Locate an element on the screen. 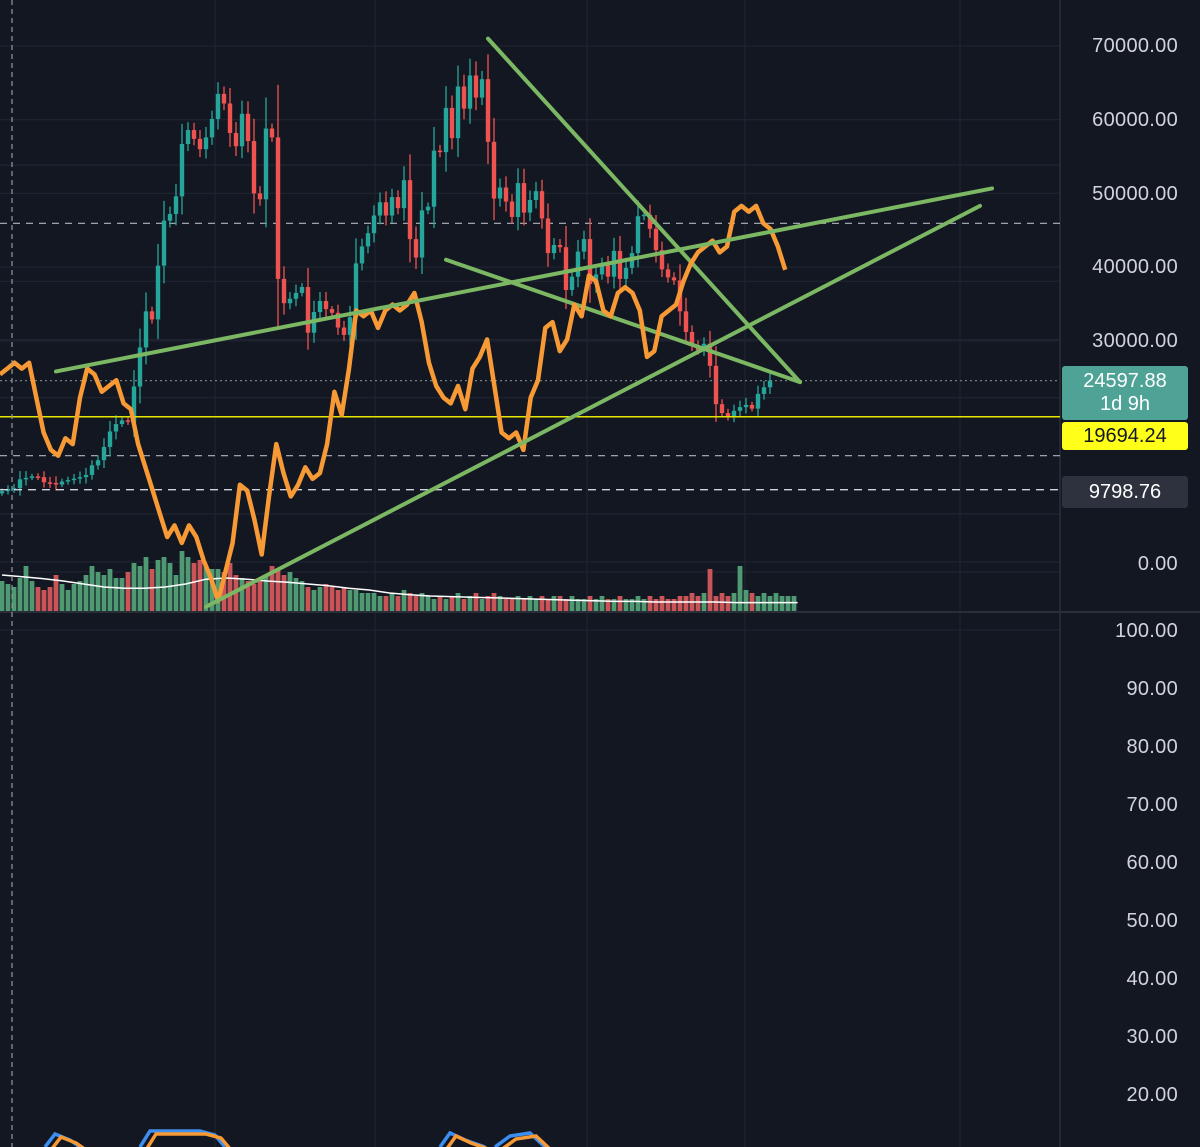 Image resolution: width=1200 pixels, height=1147 pixels. price-trendline is located at coordinates (623, 321).